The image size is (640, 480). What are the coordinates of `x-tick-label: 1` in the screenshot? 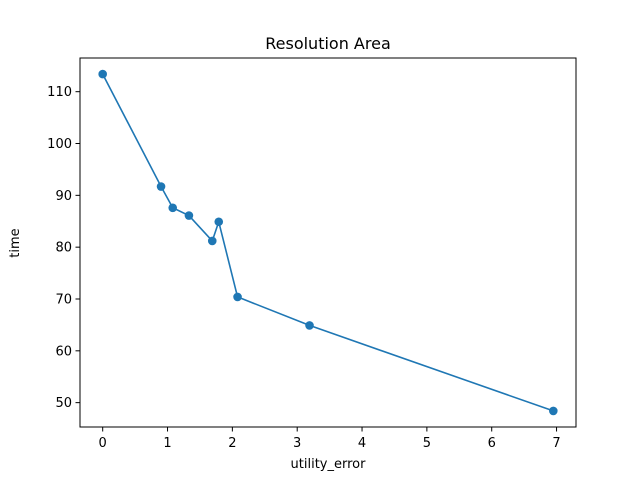 It's located at (167, 443).